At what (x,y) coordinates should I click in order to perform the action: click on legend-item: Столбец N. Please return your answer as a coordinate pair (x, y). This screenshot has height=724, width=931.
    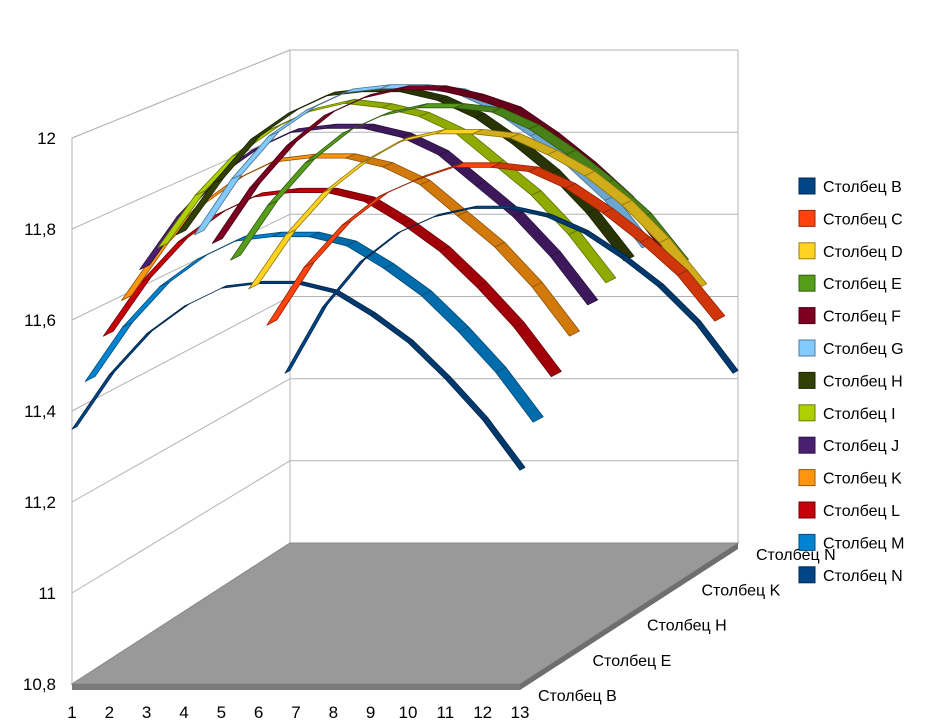
    Looking at the image, I should click on (850, 575).